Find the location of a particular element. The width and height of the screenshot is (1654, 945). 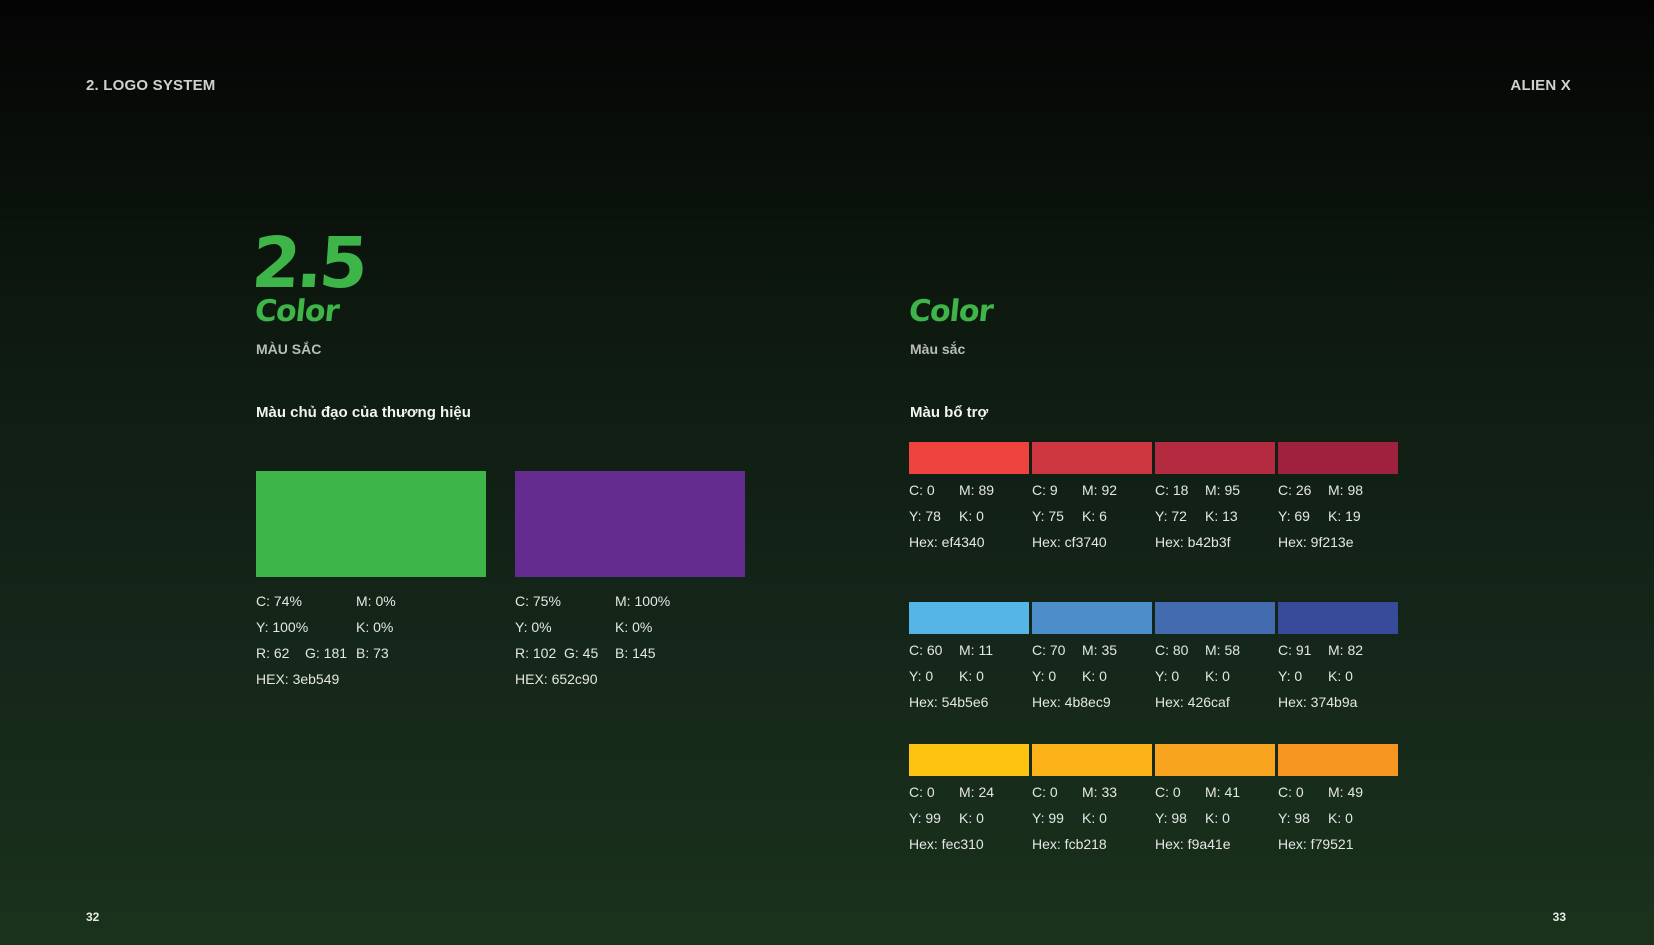

cmyk-m: M: 89 is located at coordinates (977, 490).